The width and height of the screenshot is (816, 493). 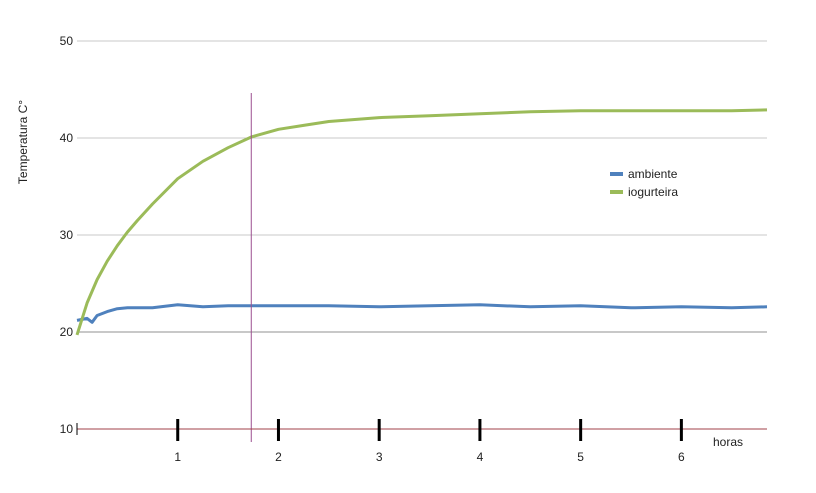 I want to click on y-tick-label: 10, so click(x=67, y=429).